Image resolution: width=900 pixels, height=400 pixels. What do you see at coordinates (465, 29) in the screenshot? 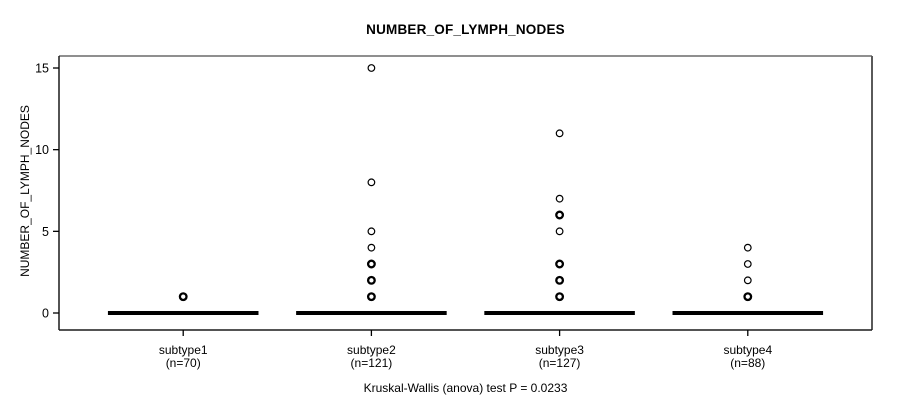
I see `chart-title: NUMBER_OF_LYMPH_NODES` at bounding box center [465, 29].